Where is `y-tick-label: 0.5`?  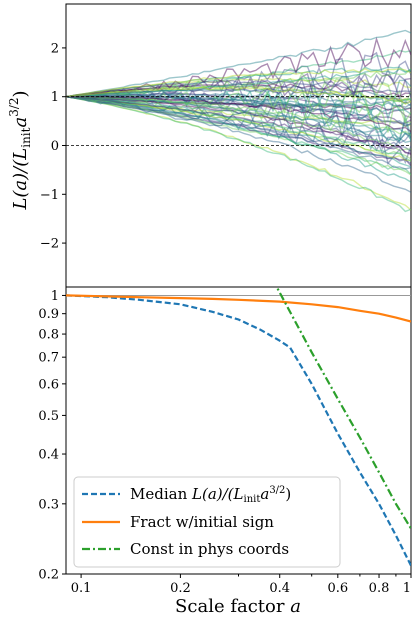
y-tick-label: 0.5 is located at coordinates (48, 416).